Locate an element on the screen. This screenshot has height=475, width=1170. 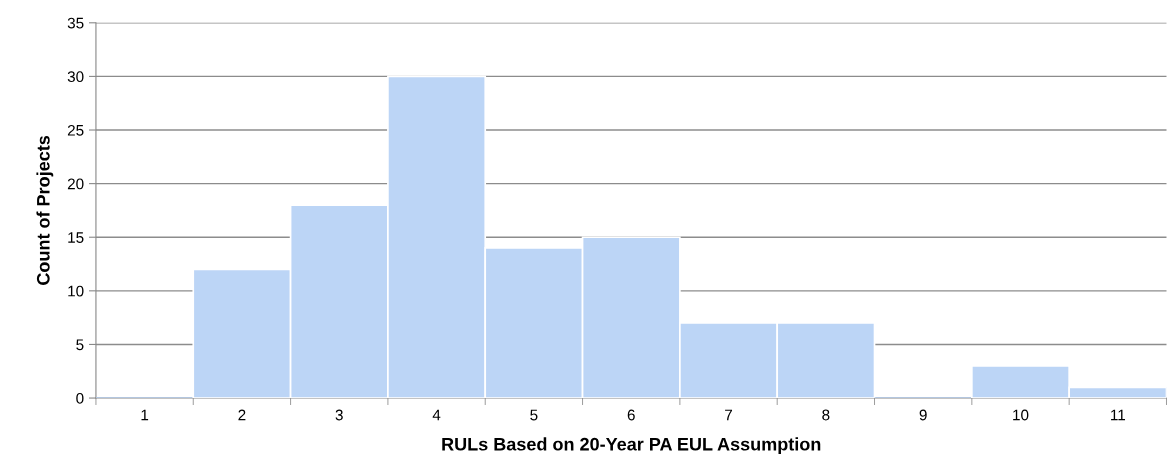
x-tick-label: 1 is located at coordinates (145, 415).